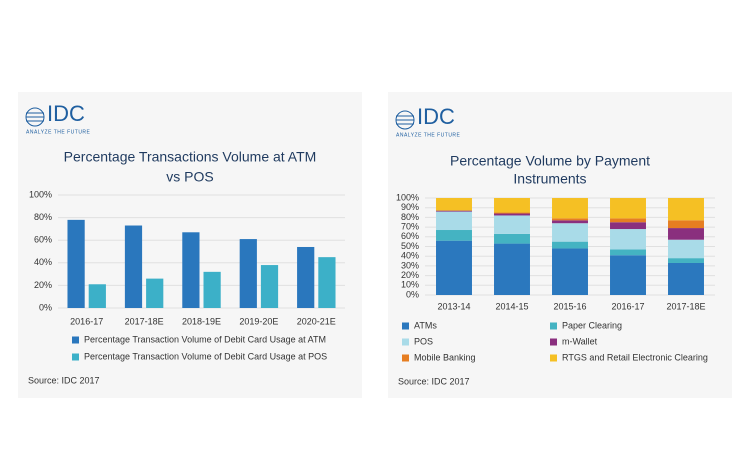  Describe the element at coordinates (410, 246) in the screenshot. I see `y-tick-label: 50%` at that location.